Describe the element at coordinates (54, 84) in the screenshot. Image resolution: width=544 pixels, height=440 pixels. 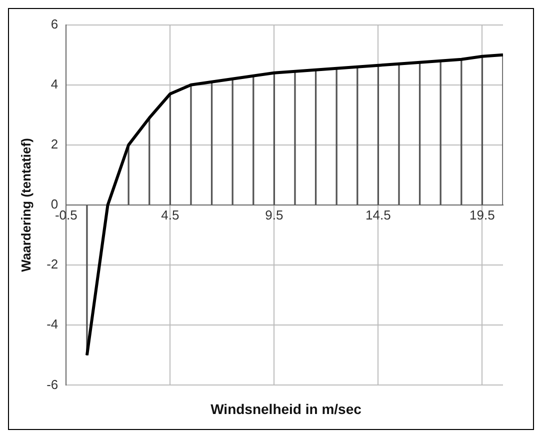
I see `y-tick-label: 4` at that location.